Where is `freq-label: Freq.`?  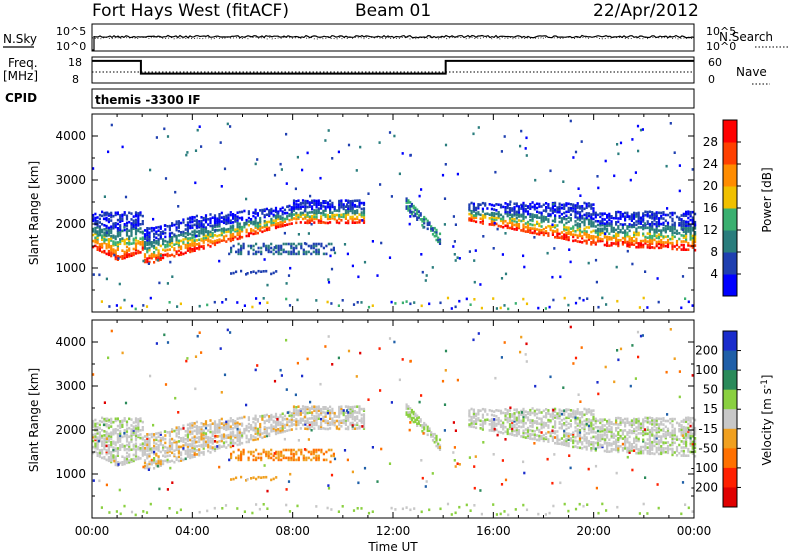 freq-label: Freq. is located at coordinates (23, 63).